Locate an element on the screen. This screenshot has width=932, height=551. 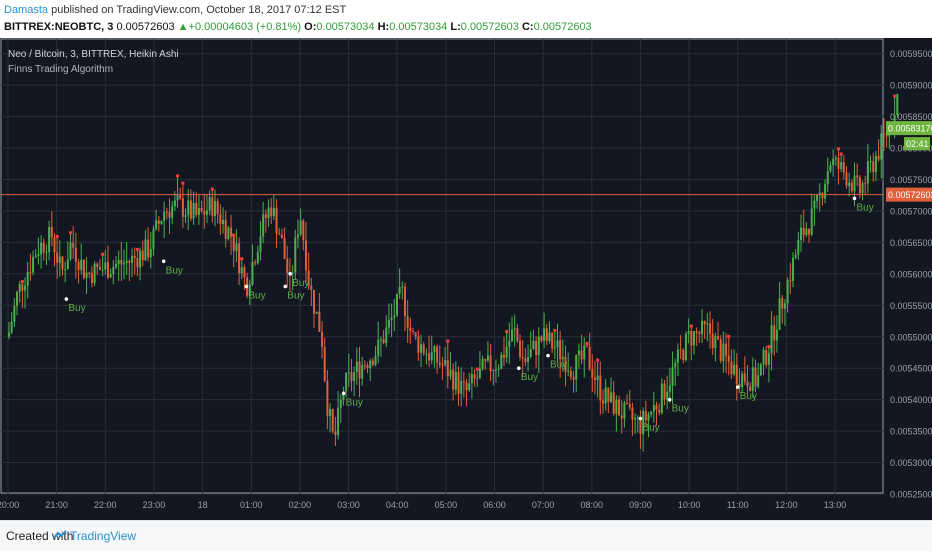
author-link: Damasta is located at coordinates (26, 10).